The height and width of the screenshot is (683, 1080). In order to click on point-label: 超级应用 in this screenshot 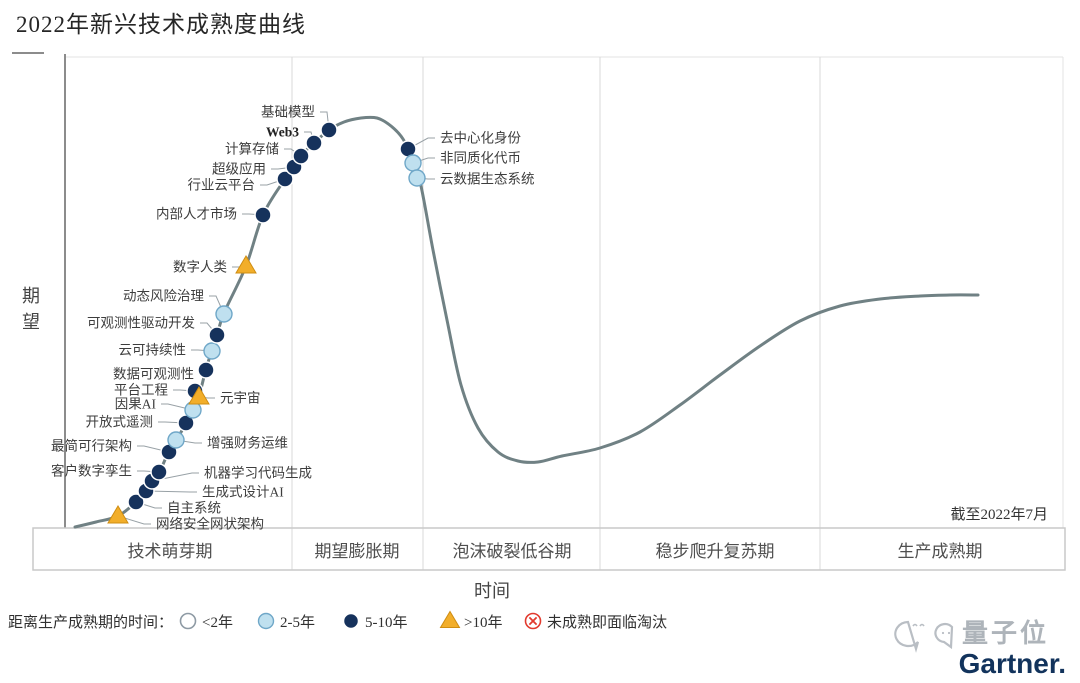, I will do `click(239, 169)`.